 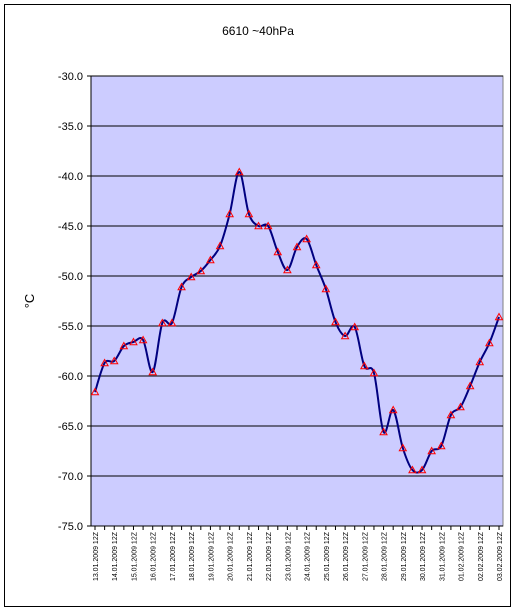 I want to click on x-tick-label: 31.01.2009 12Z, so click(x=442, y=556).